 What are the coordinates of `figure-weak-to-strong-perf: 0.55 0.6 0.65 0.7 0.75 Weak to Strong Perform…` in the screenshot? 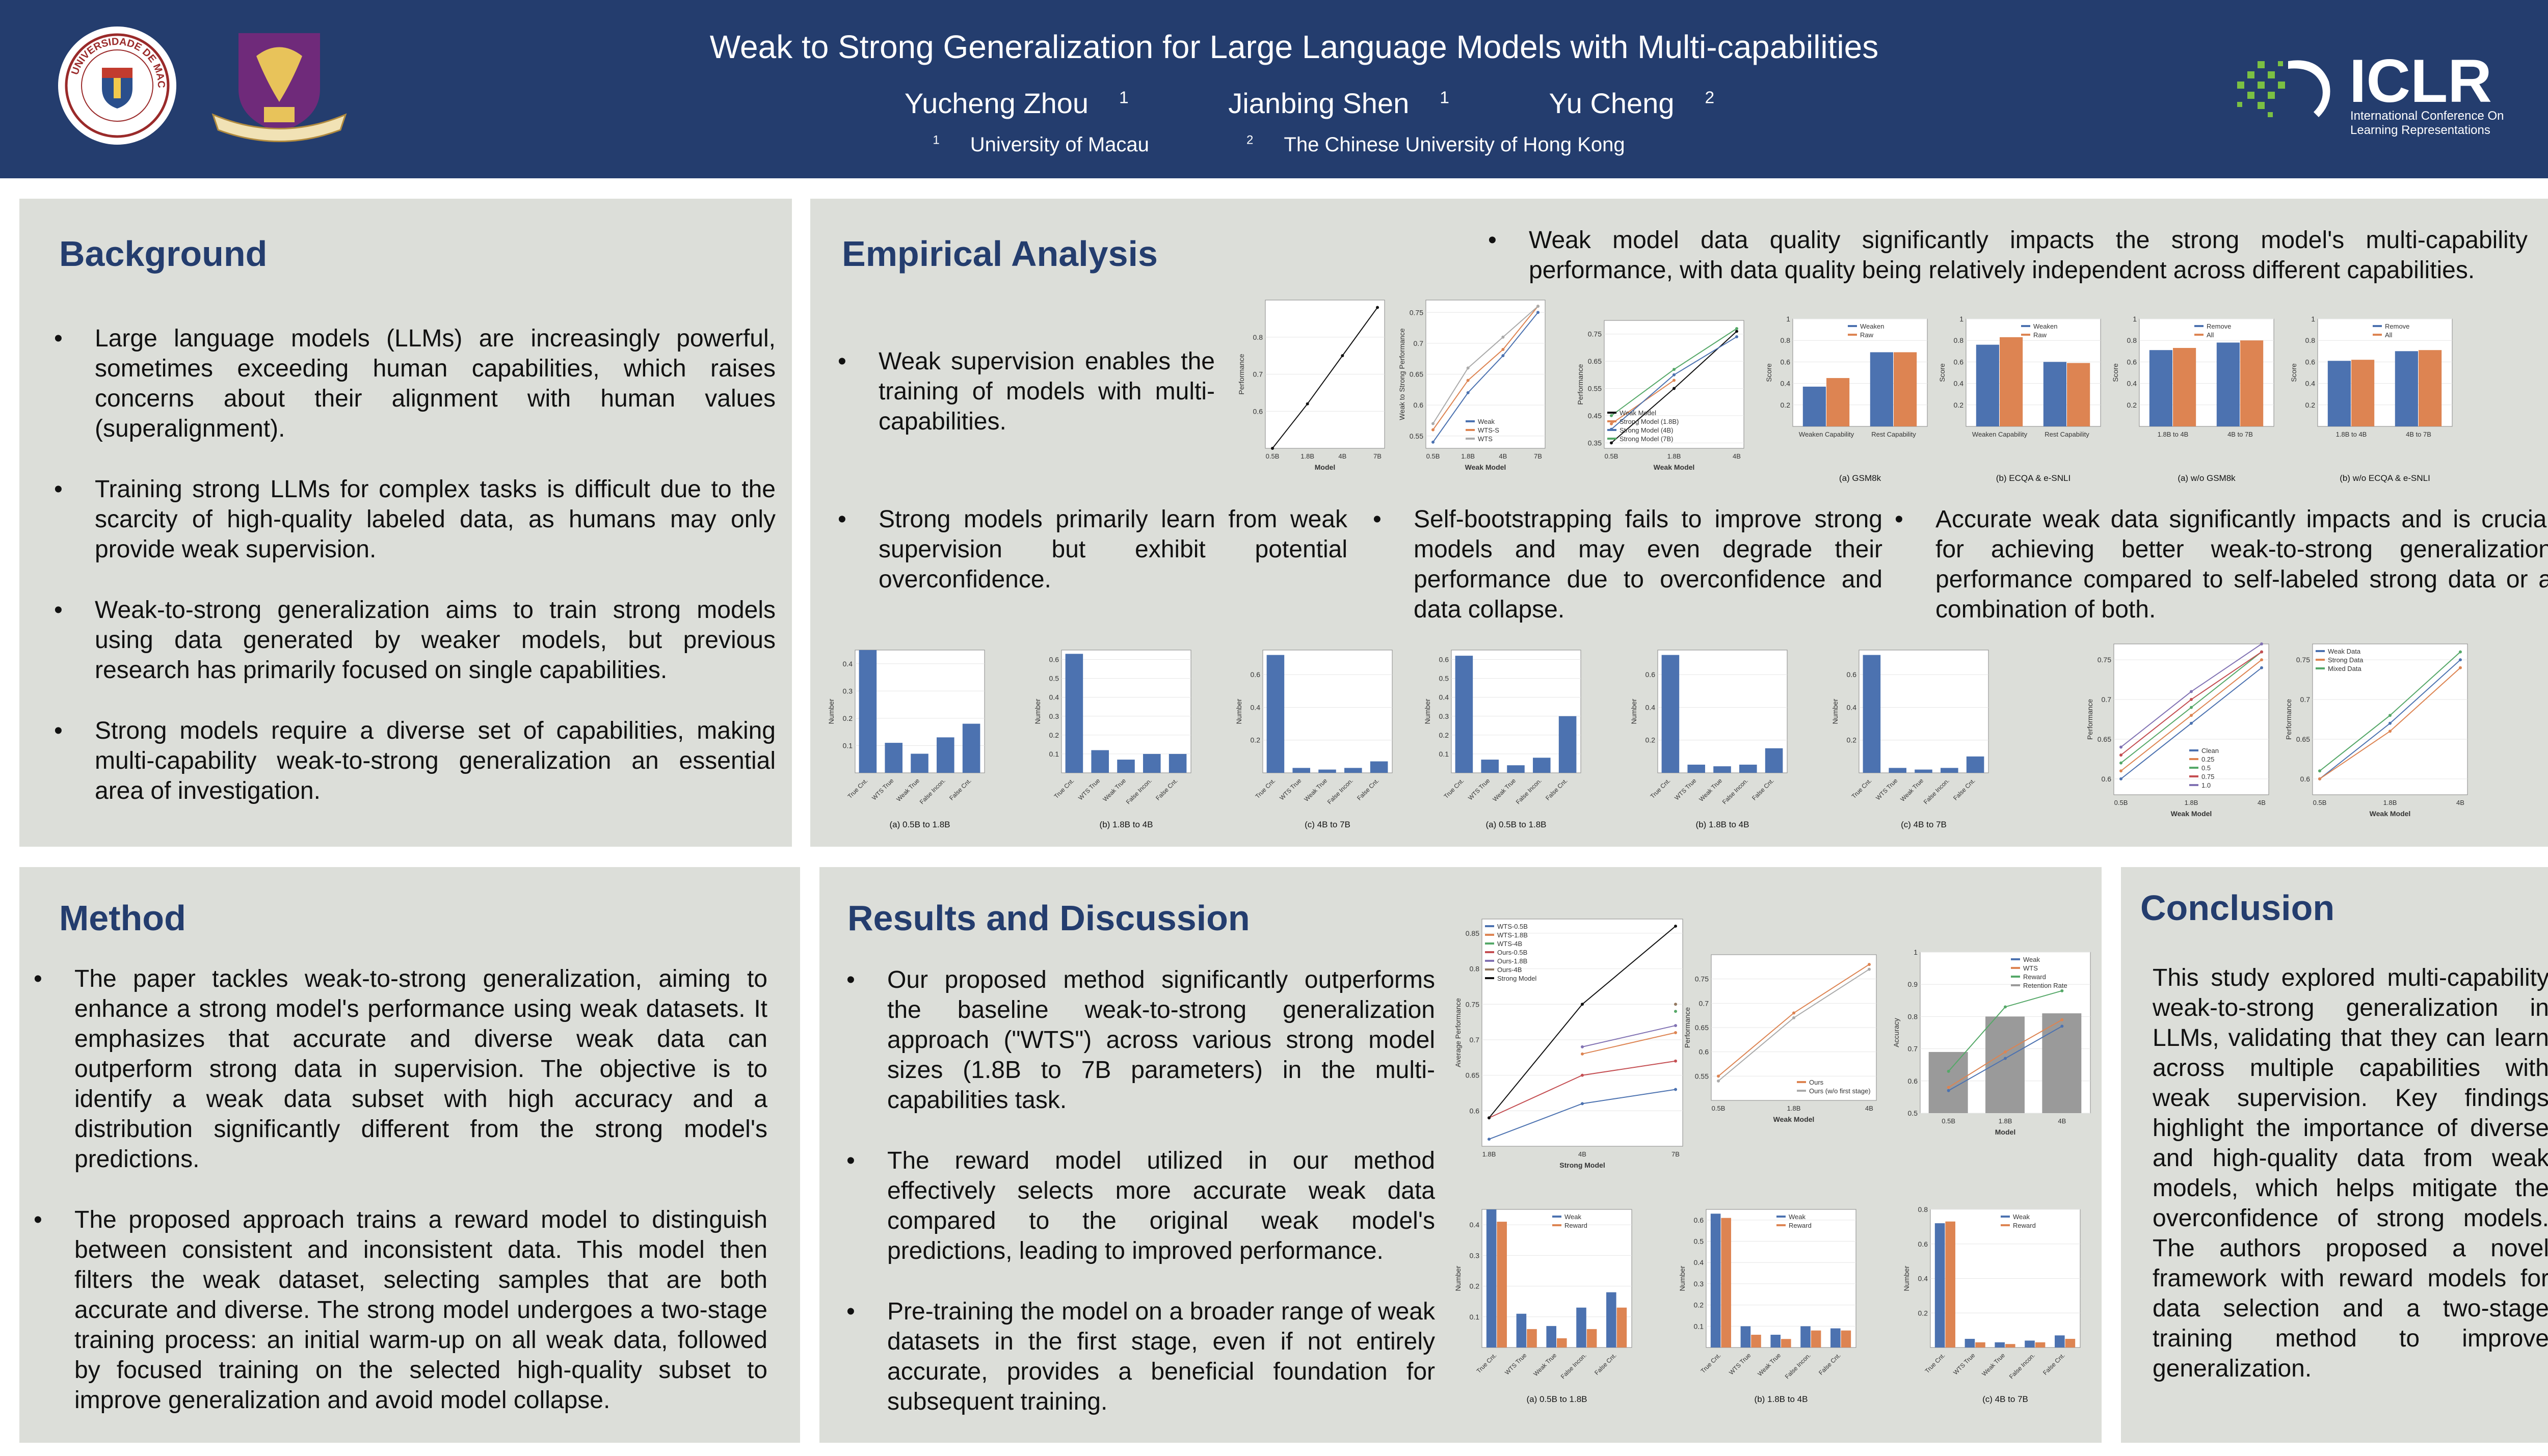 It's located at (1472, 386).